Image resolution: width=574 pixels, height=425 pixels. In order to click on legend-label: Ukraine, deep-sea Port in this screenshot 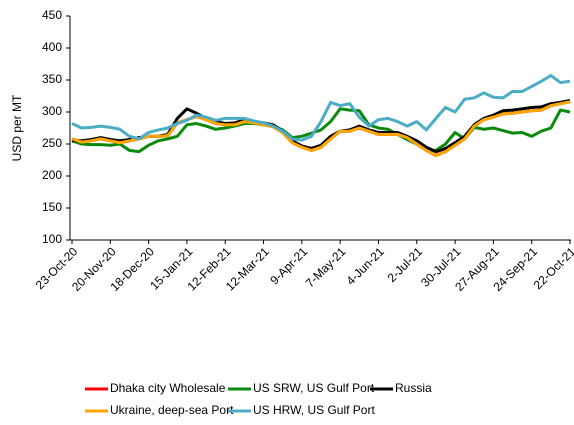, I will do `click(172, 410)`.